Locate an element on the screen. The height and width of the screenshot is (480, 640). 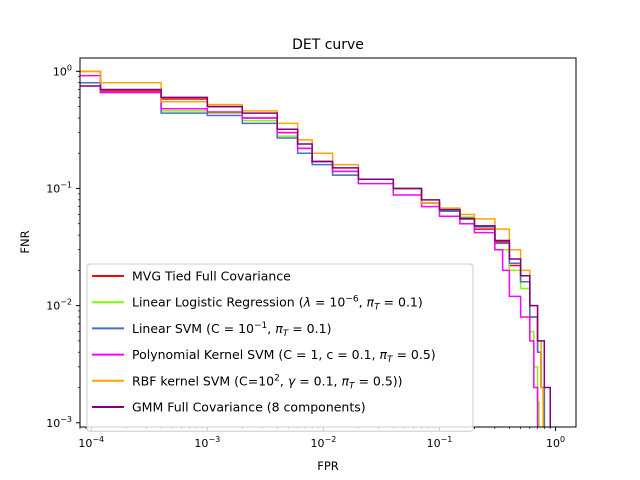
x-tick-label-4: 10⁰ is located at coordinates (555, 442).